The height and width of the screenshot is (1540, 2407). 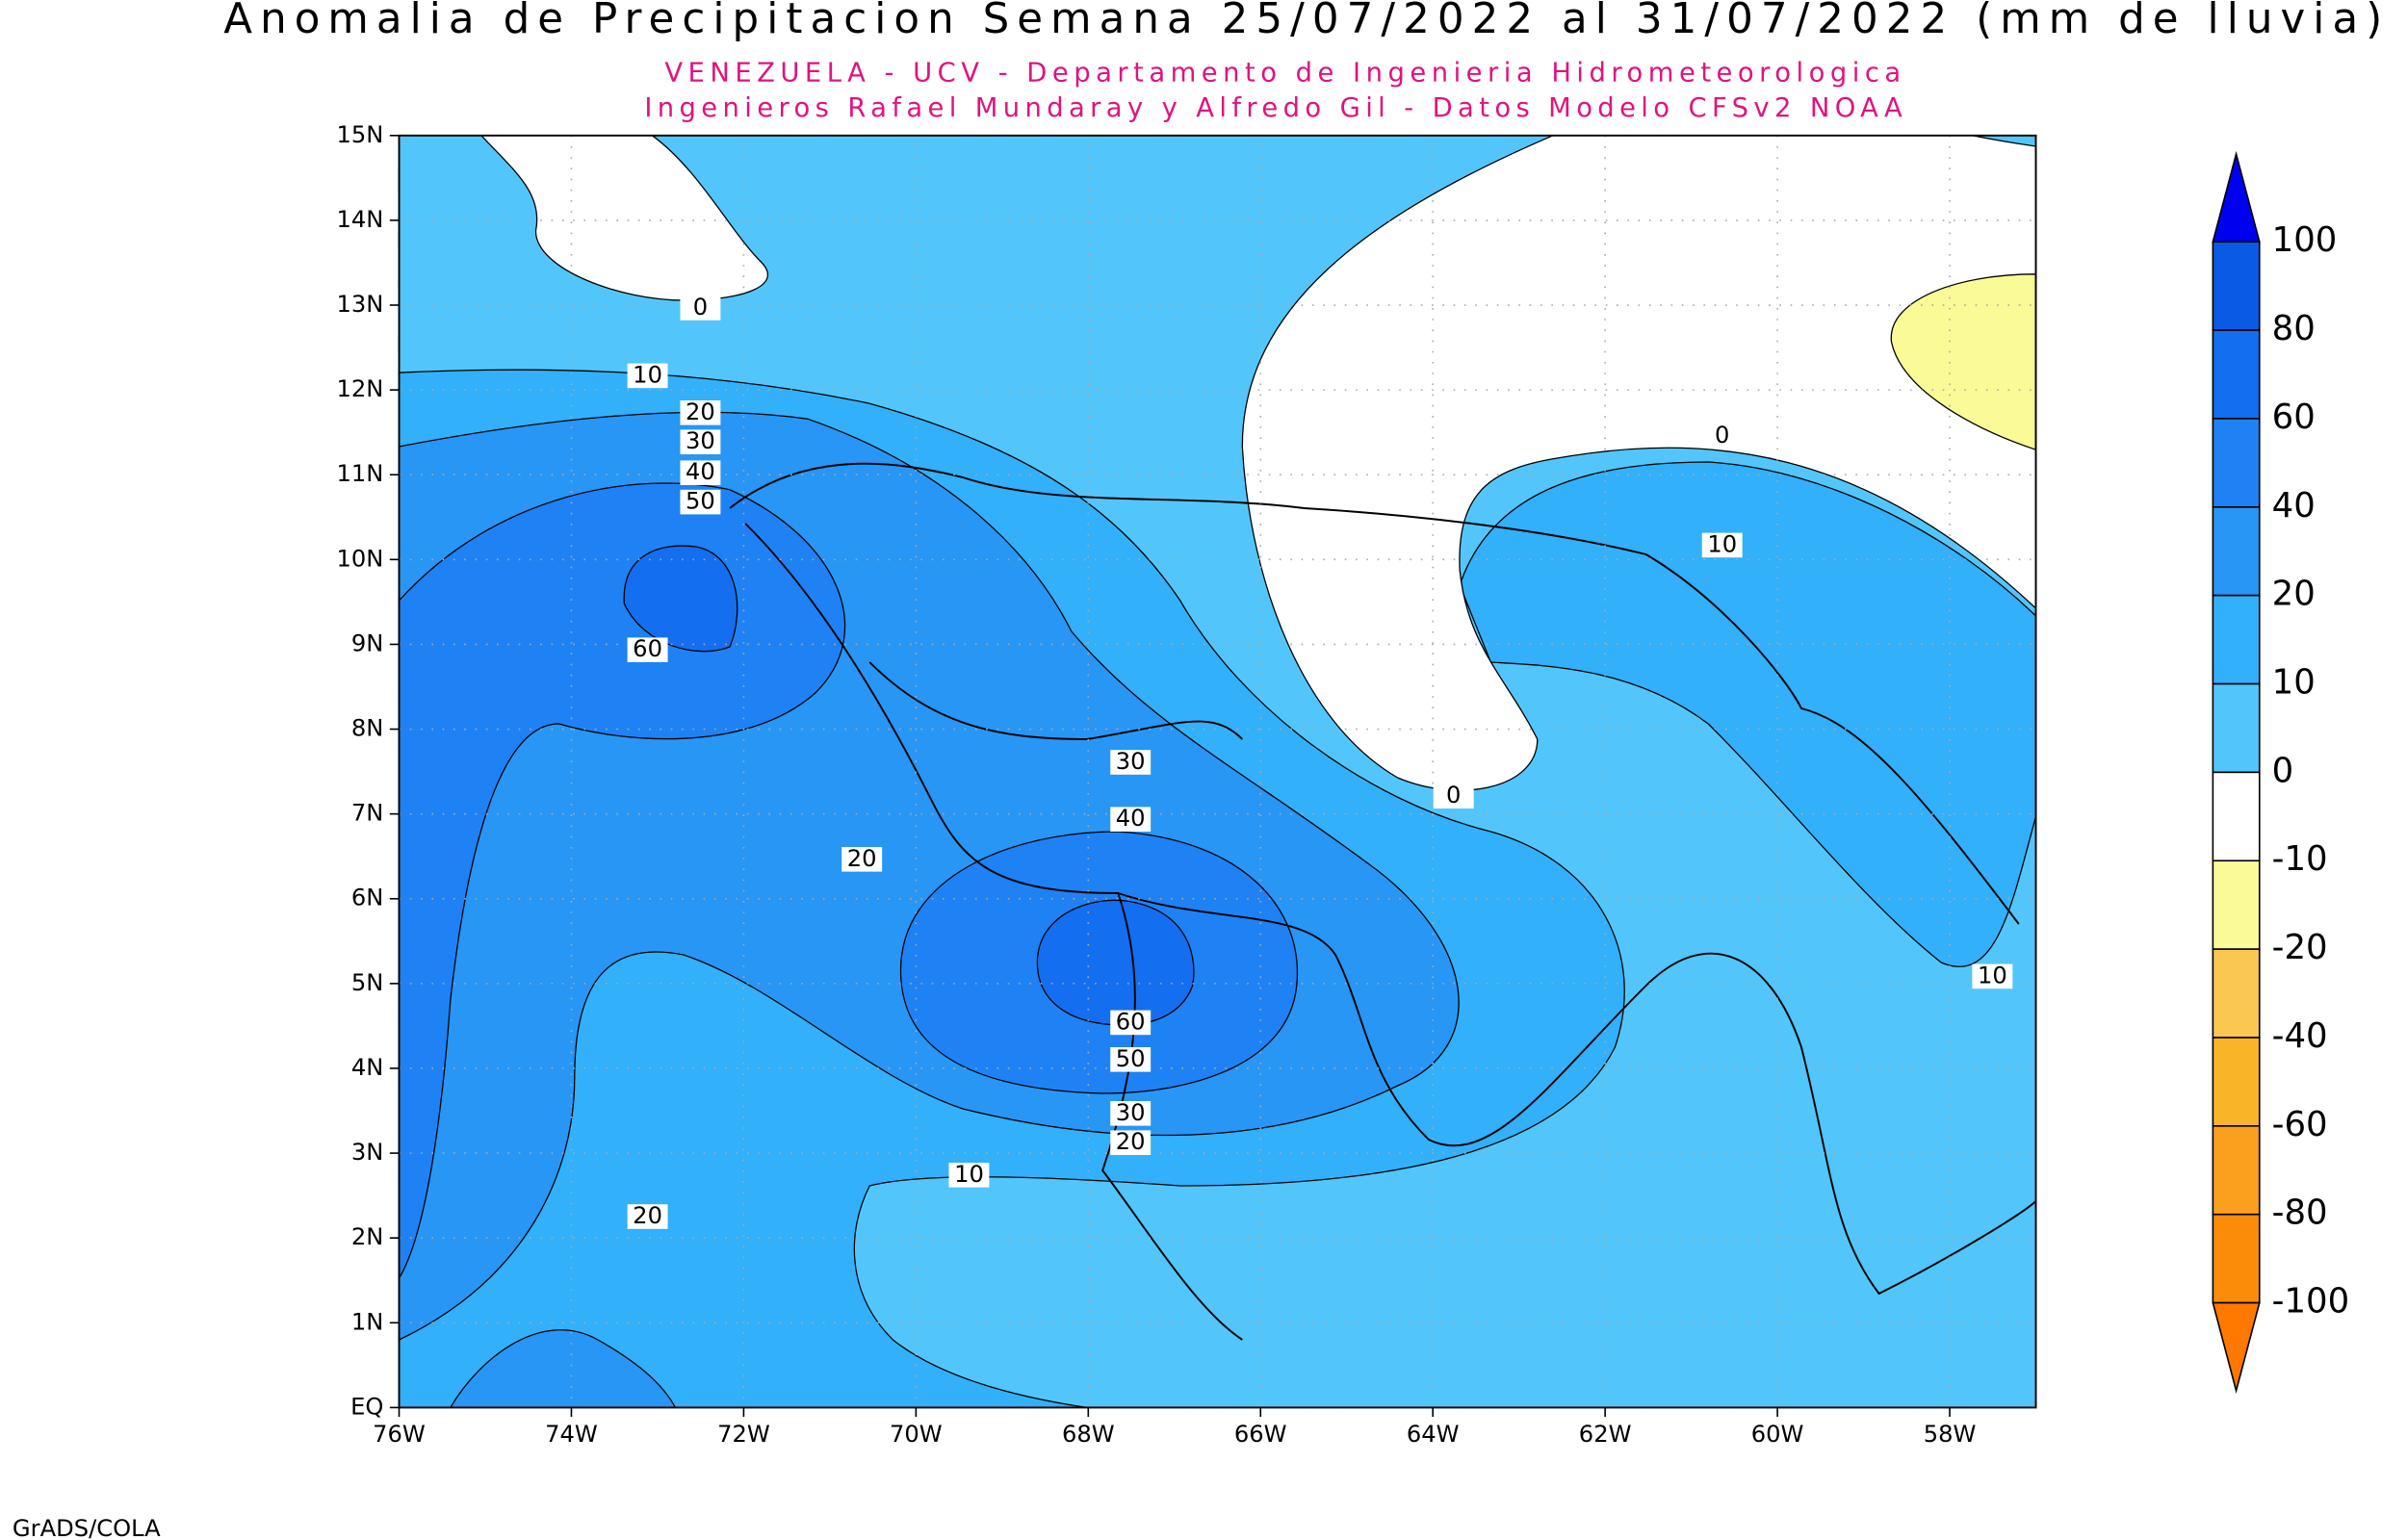 What do you see at coordinates (2294, 328) in the screenshot?
I see `colorbar-label: 80` at bounding box center [2294, 328].